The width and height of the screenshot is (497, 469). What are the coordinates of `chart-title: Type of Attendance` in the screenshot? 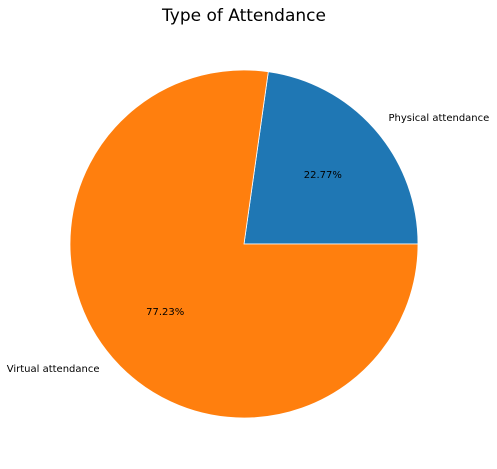 It's located at (243, 16).